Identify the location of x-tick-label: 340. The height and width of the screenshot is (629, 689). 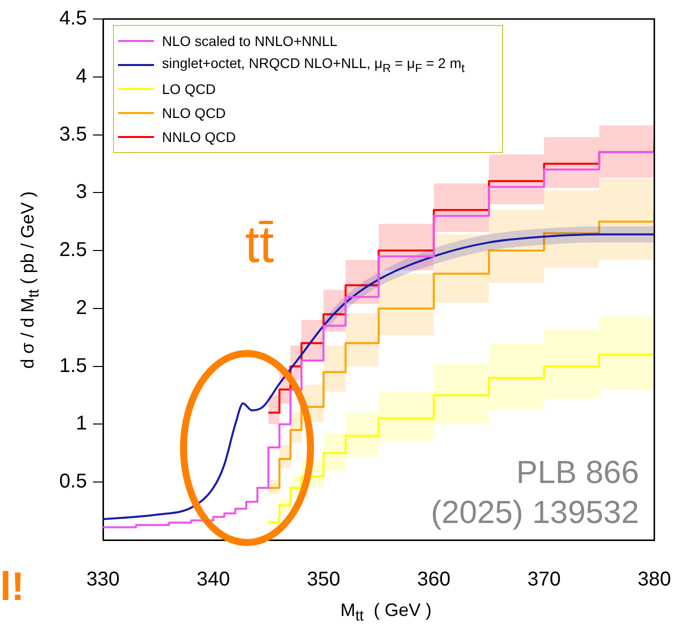
(213, 579).